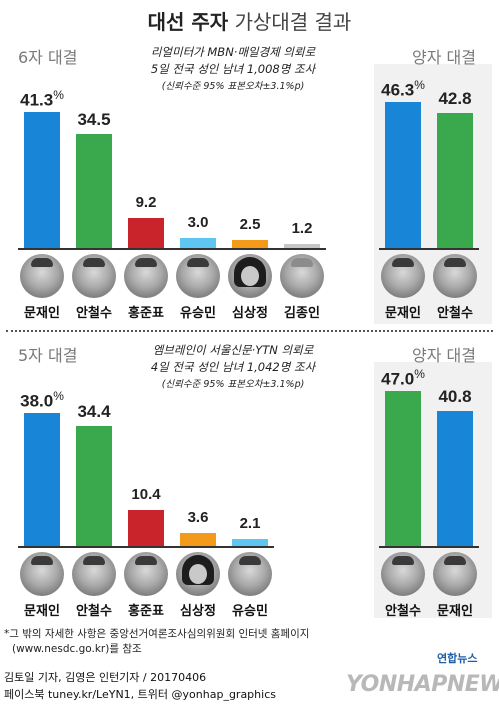  What do you see at coordinates (302, 229) in the screenshot?
I see `value-label: 1.2` at bounding box center [302, 229].